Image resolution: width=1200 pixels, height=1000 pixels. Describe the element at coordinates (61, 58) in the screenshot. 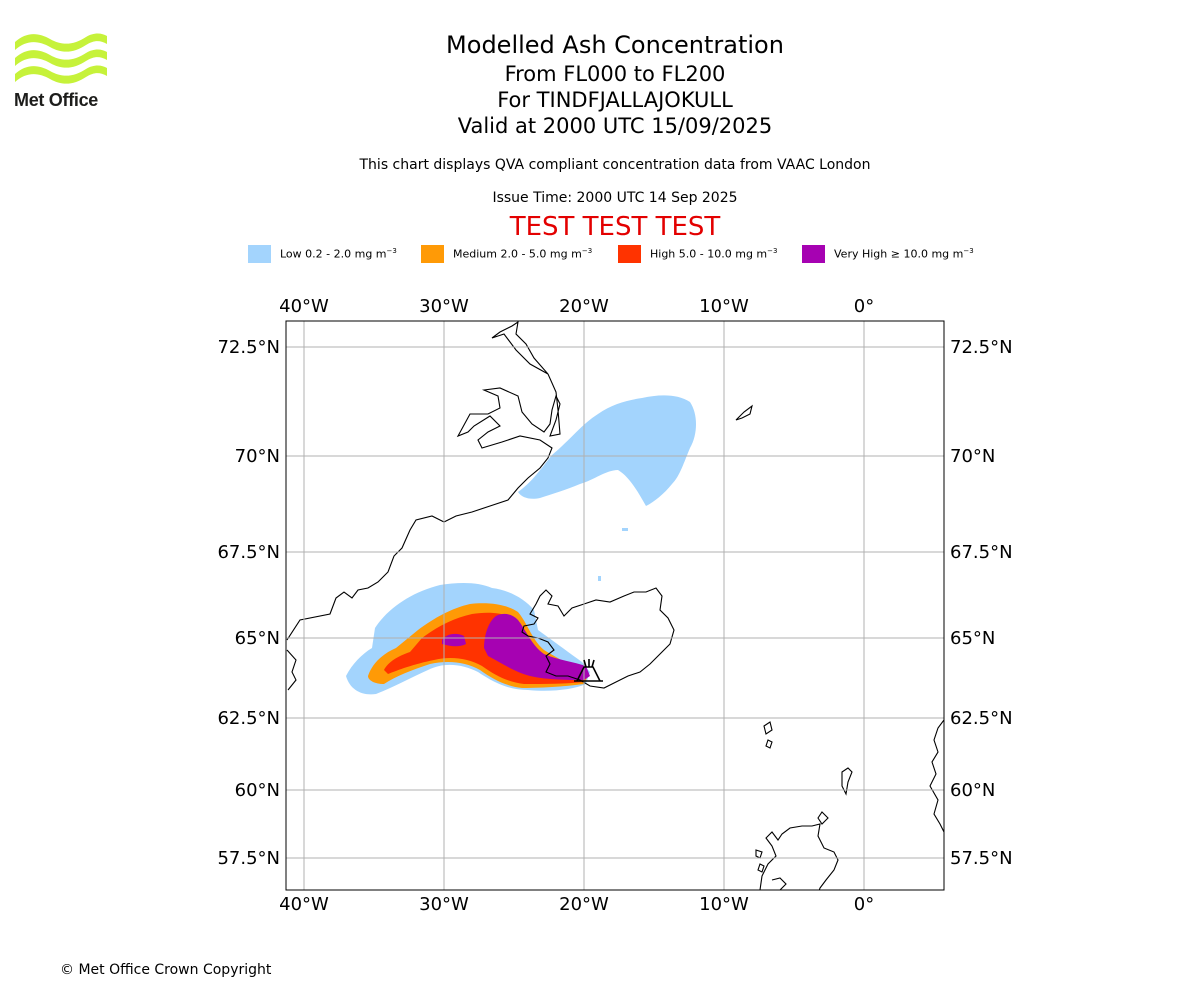

I see `wave-logo-icon` at that location.